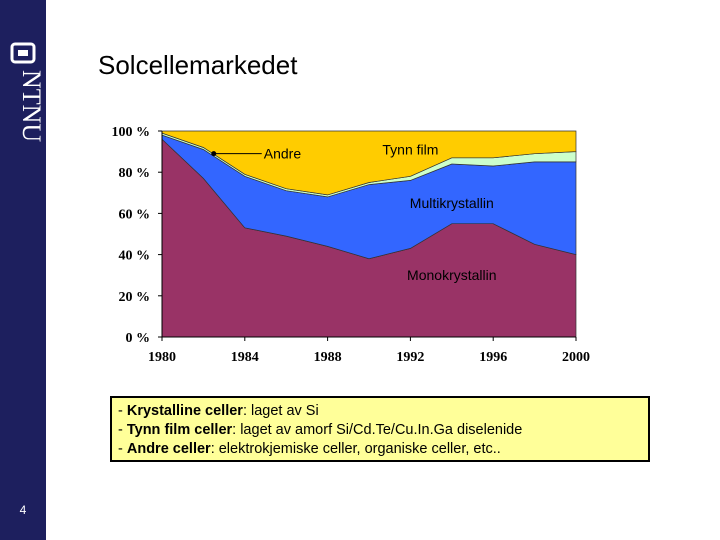 The height and width of the screenshot is (540, 720). Describe the element at coordinates (138, 338) in the screenshot. I see `y-tick-label: 0 %` at that location.